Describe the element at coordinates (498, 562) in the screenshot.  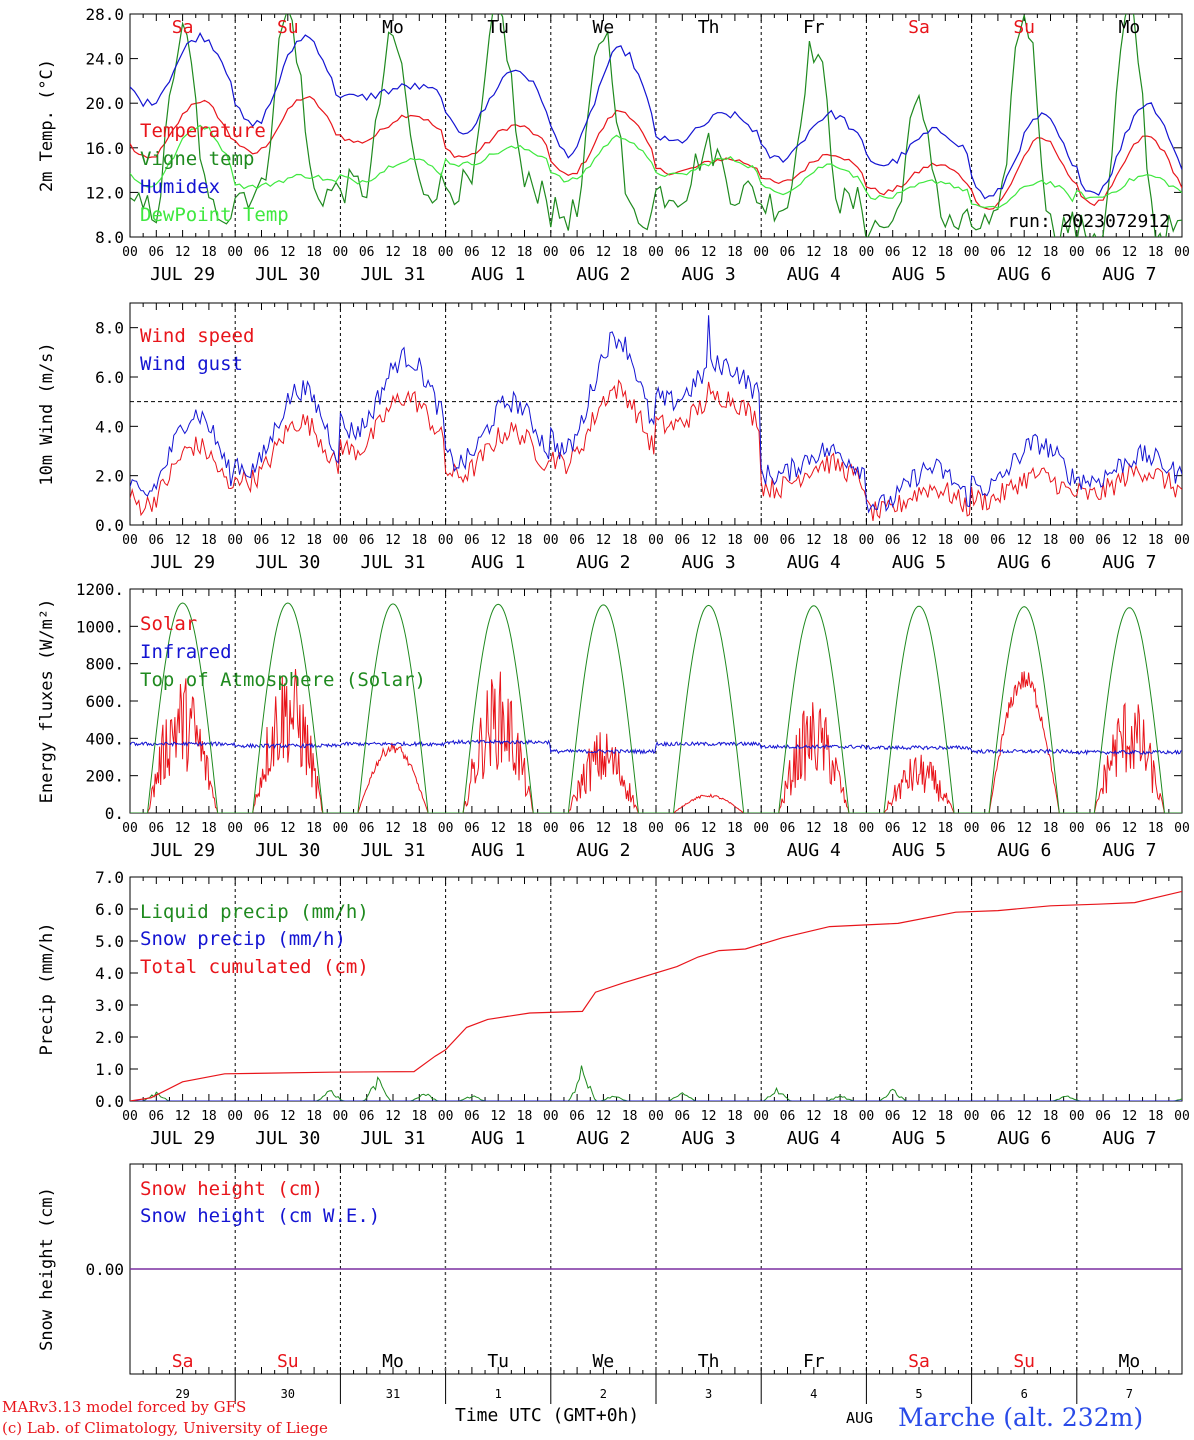
I see `date-label: AUG 1` at that location.